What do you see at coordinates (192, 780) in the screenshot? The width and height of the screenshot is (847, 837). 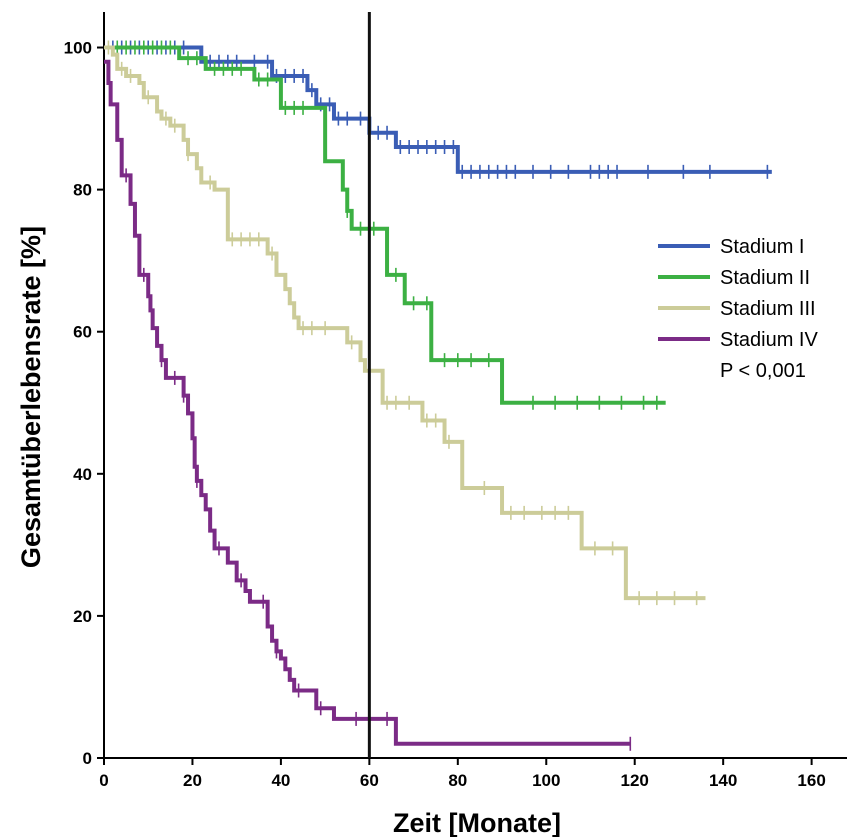 I see `x-tick-label: 20` at bounding box center [192, 780].